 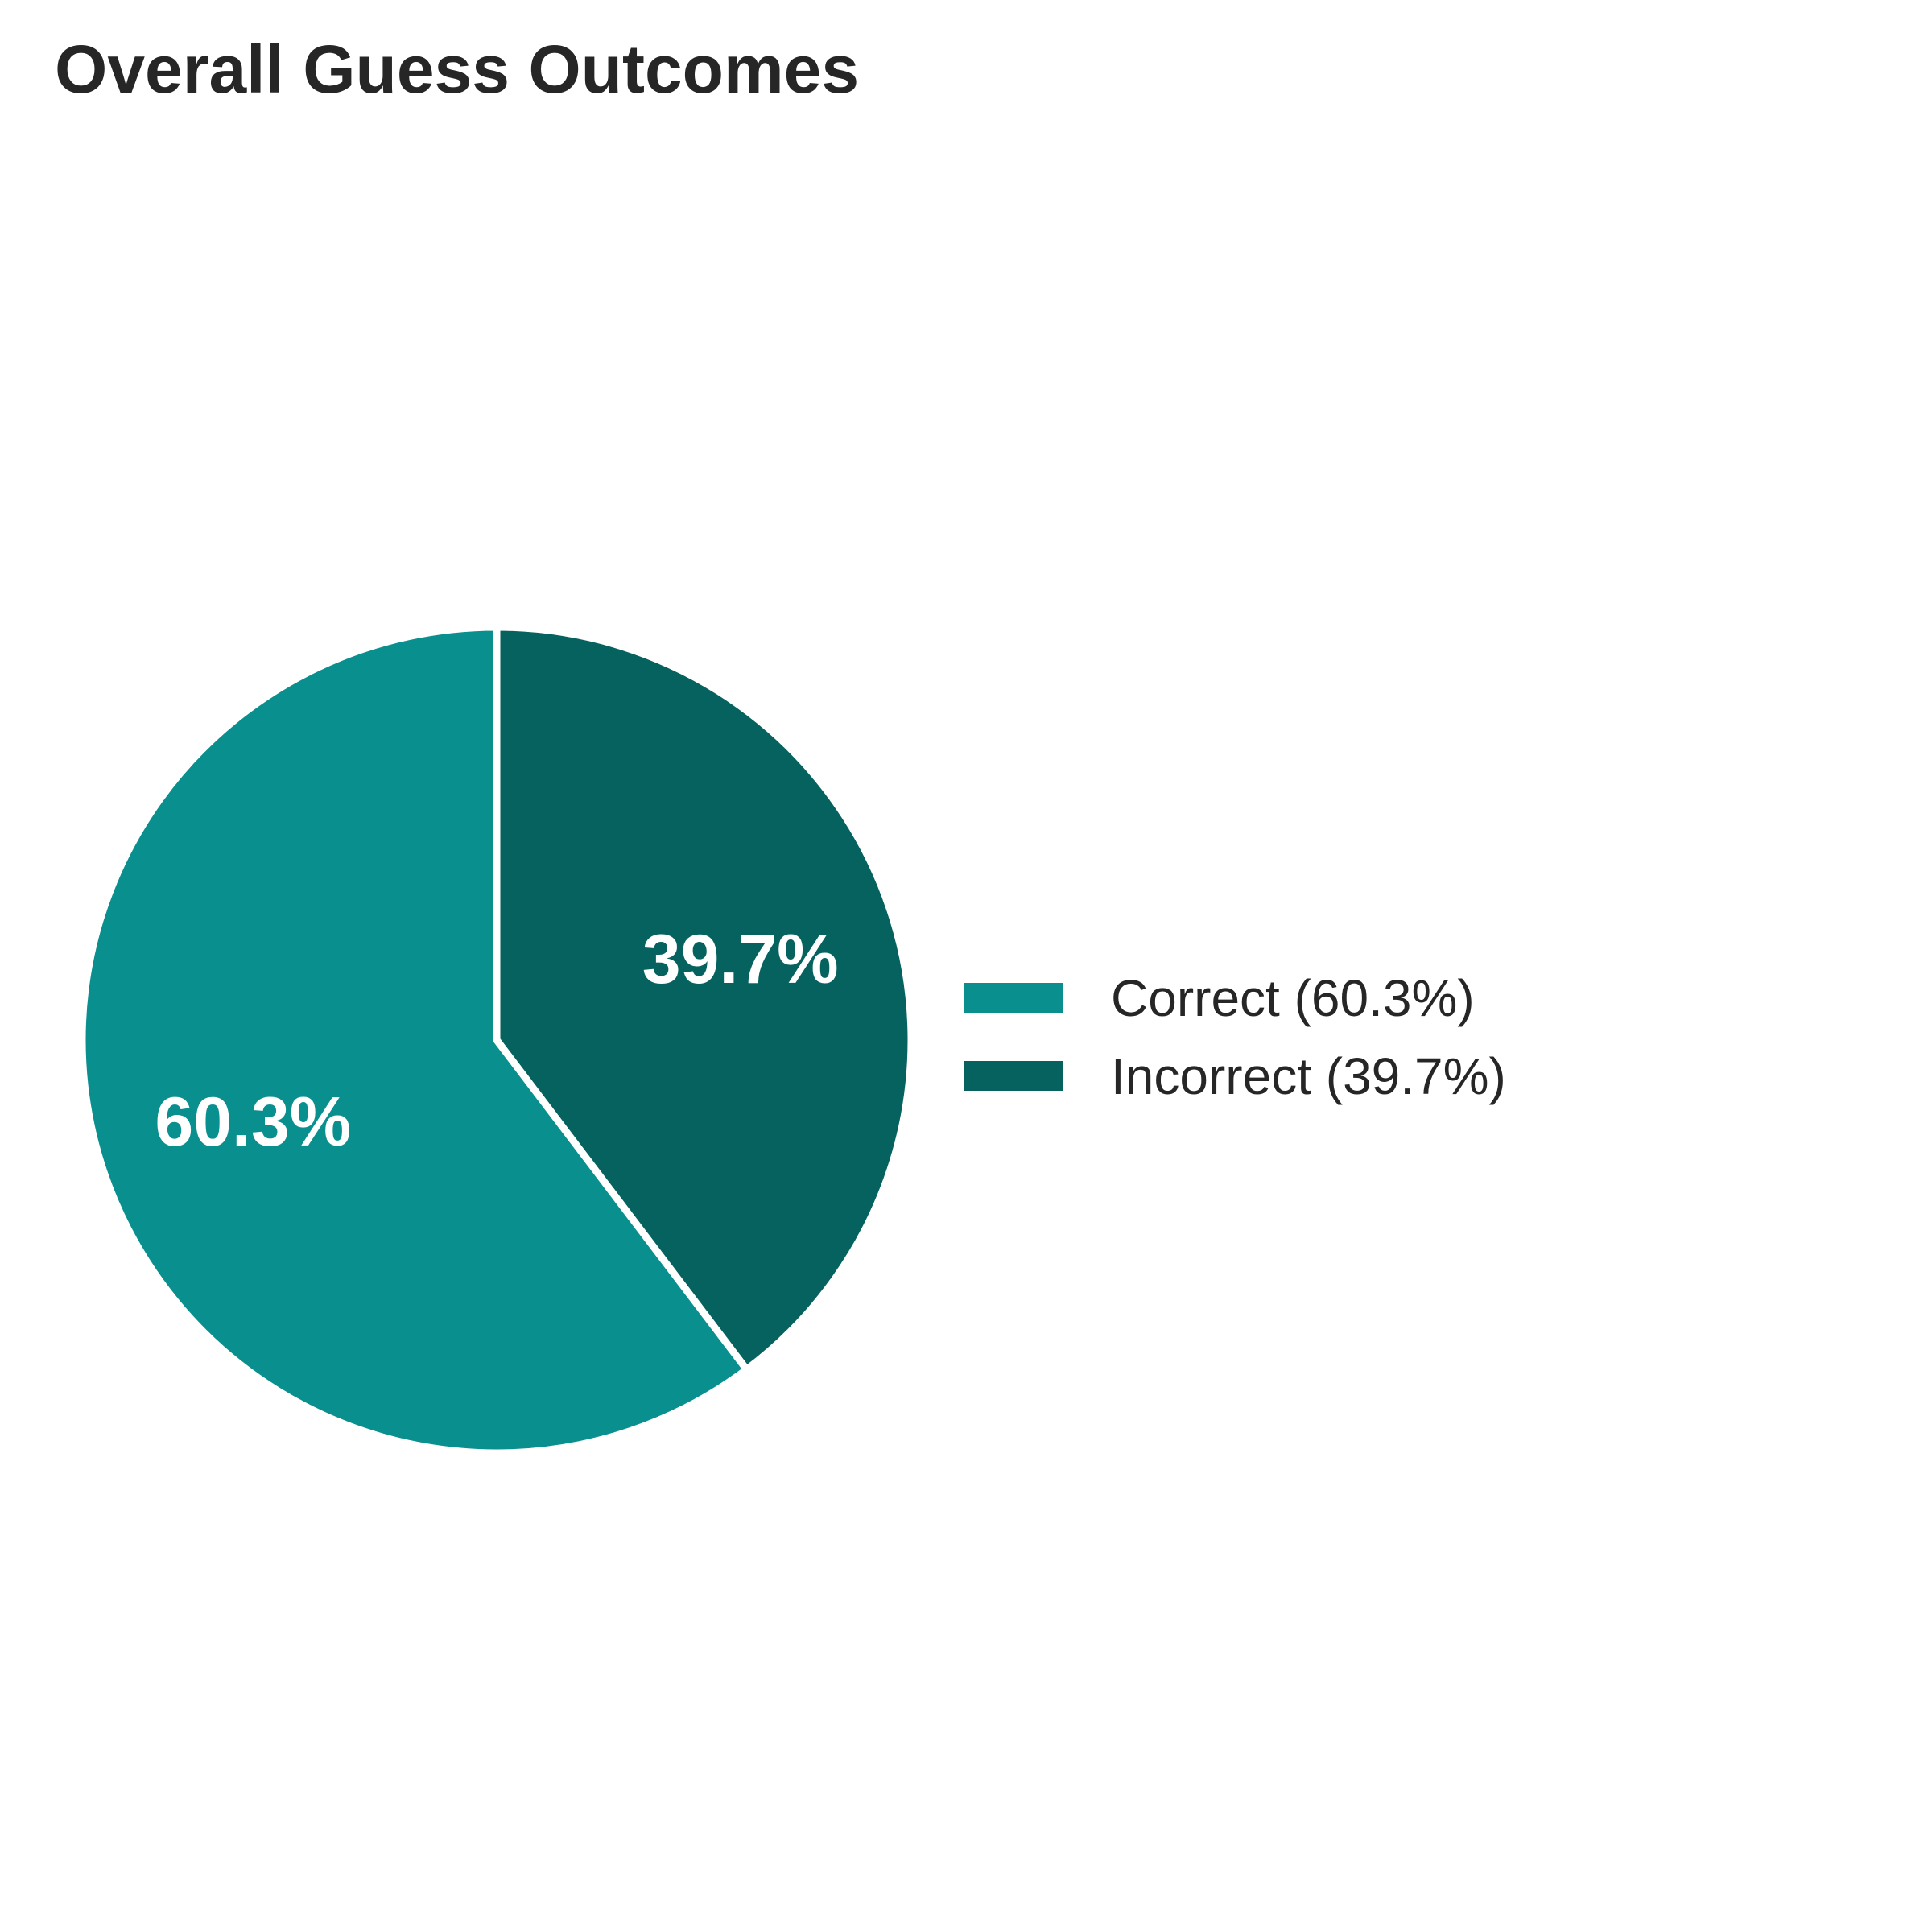 I want to click on legend-label-incorrect: Incorrect (39.7%), so click(x=1308, y=1076).